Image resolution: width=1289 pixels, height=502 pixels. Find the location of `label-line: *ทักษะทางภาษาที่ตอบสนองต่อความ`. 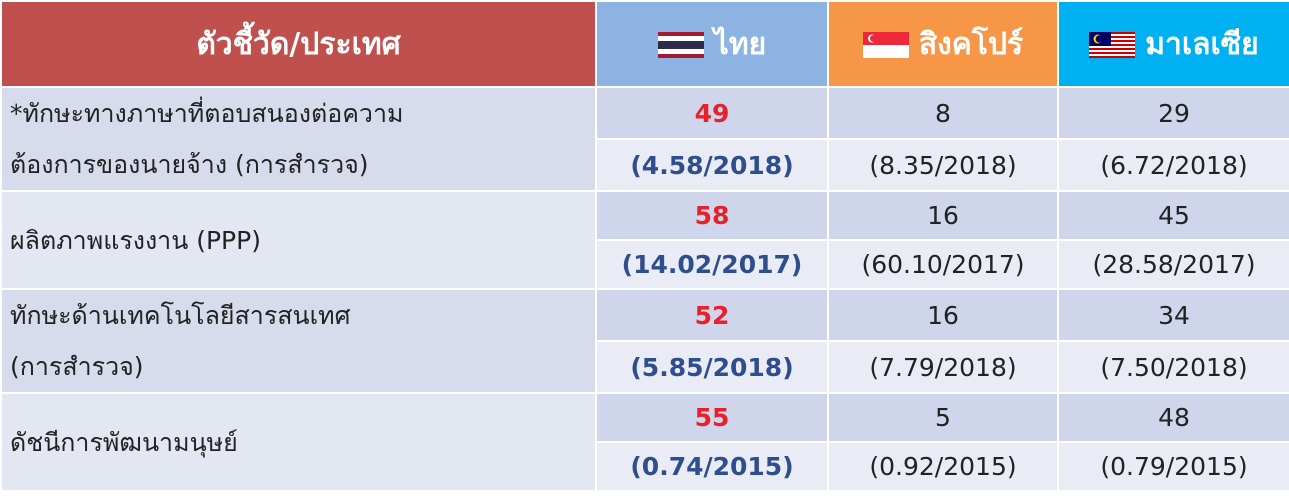

label-line: *ทักษะทางภาษาที่ตอบสนองต่อความ is located at coordinates (207, 113).